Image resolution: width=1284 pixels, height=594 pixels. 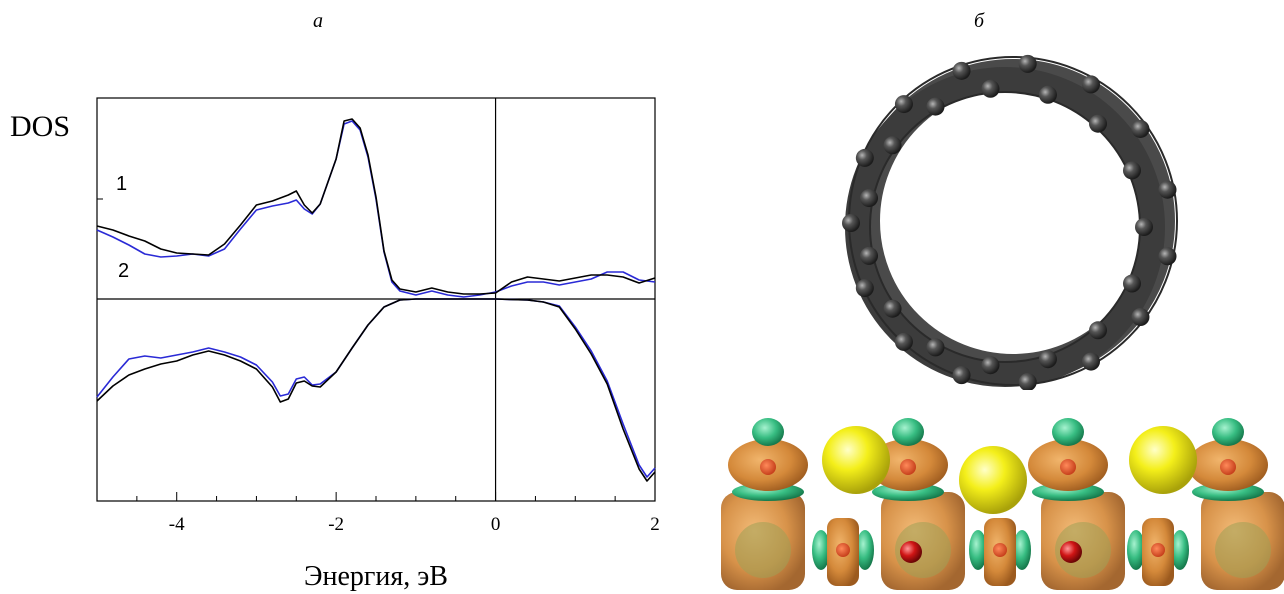 I want to click on nanotube-cross-section-image, so click(x=1010, y=222).